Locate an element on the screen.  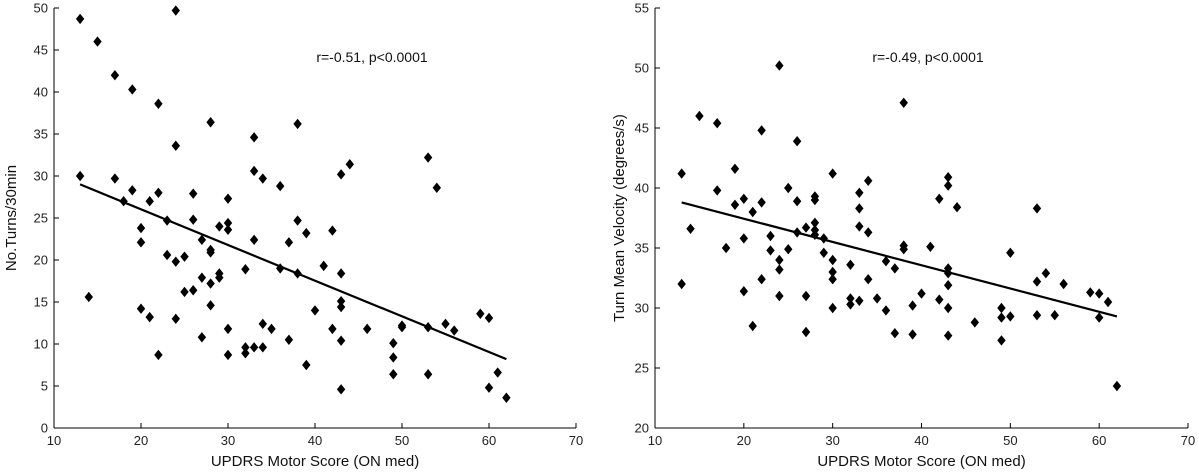
y-tick-label: 15 is located at coordinates (41, 302).